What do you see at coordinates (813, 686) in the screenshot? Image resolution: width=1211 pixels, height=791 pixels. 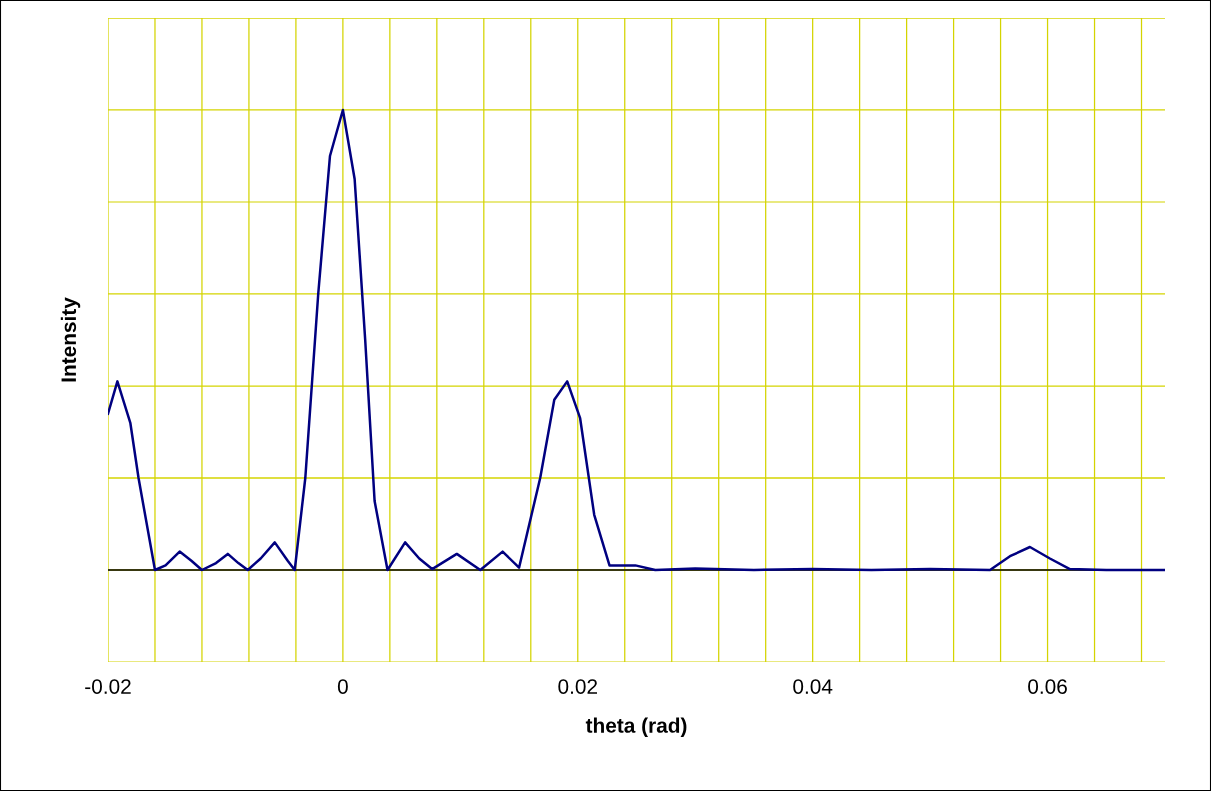 I see `x-tick-label: 0.04` at bounding box center [813, 686].